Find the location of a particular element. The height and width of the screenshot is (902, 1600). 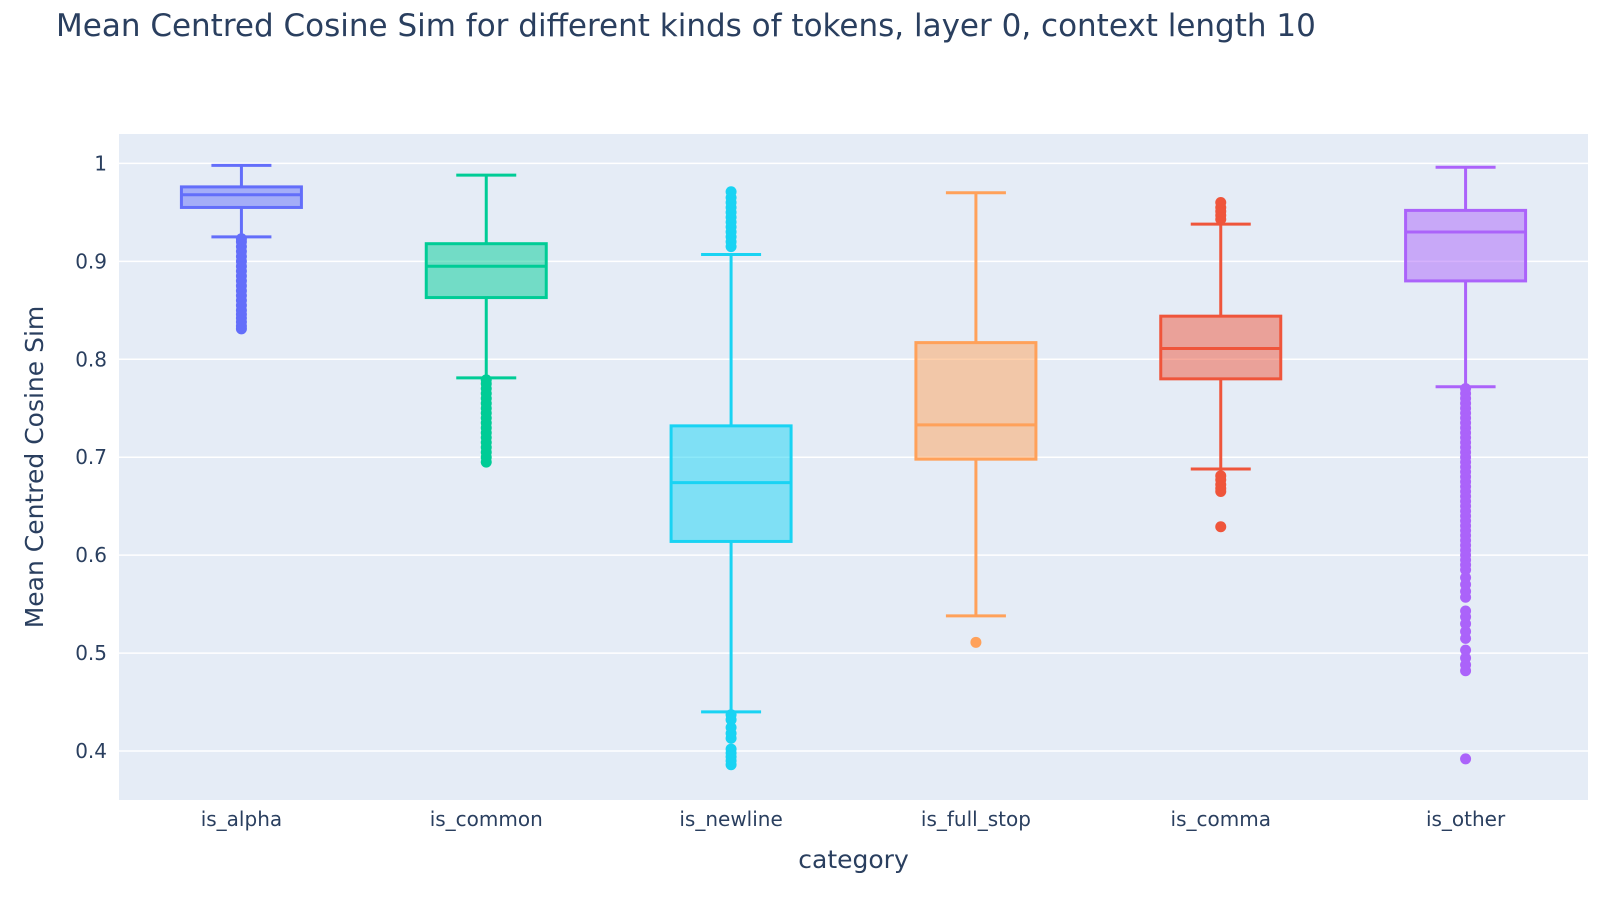

y-tick-label: 0.8 is located at coordinates (91, 359).